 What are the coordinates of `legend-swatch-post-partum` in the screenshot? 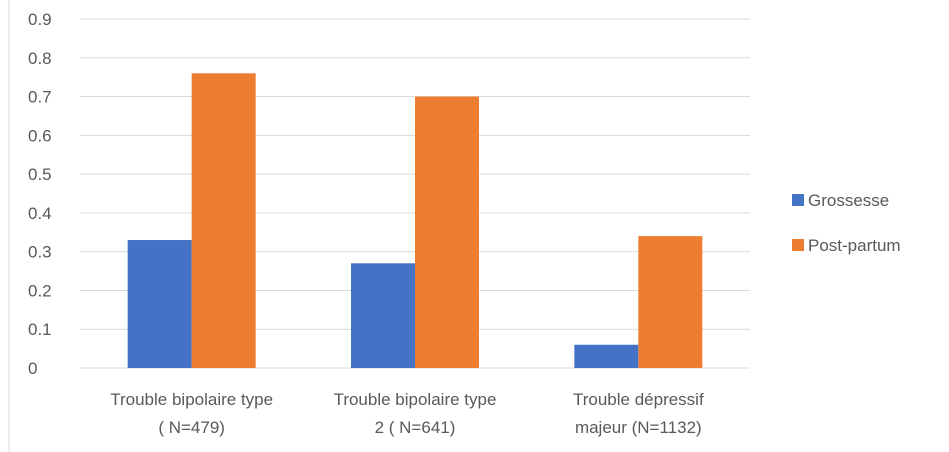 It's located at (798, 245).